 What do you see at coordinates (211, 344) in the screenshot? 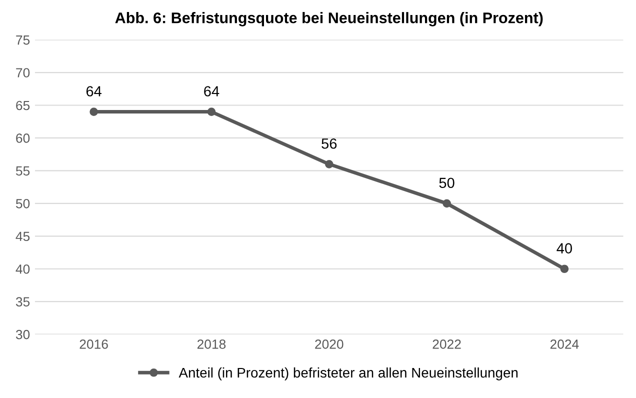
I see `x-tick-label: 2018` at bounding box center [211, 344].